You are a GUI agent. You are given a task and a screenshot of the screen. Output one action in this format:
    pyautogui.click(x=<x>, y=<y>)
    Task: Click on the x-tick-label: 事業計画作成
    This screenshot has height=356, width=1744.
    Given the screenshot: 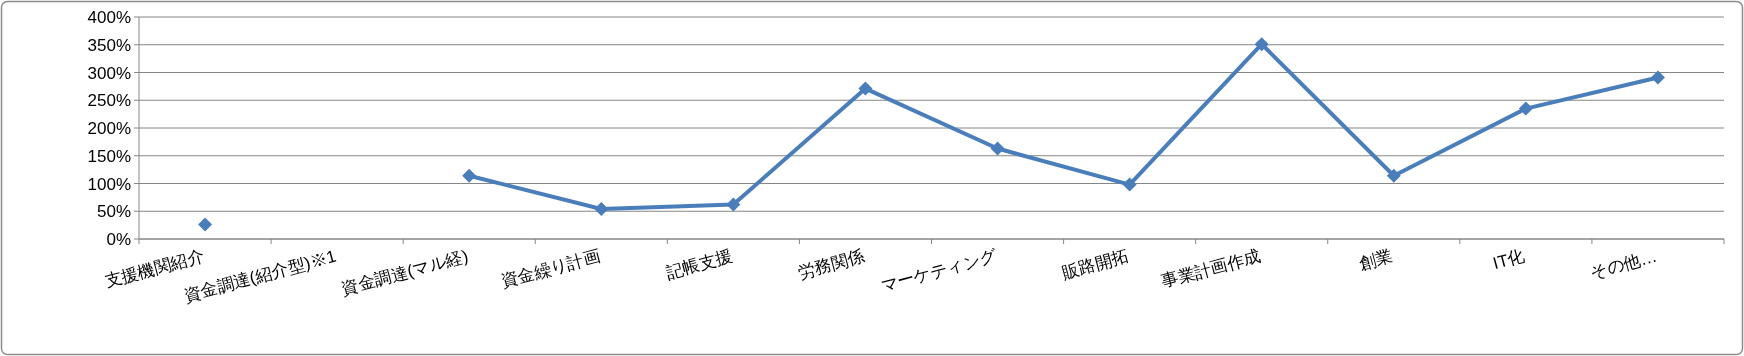 What is the action you would take?
    pyautogui.click(x=1211, y=269)
    